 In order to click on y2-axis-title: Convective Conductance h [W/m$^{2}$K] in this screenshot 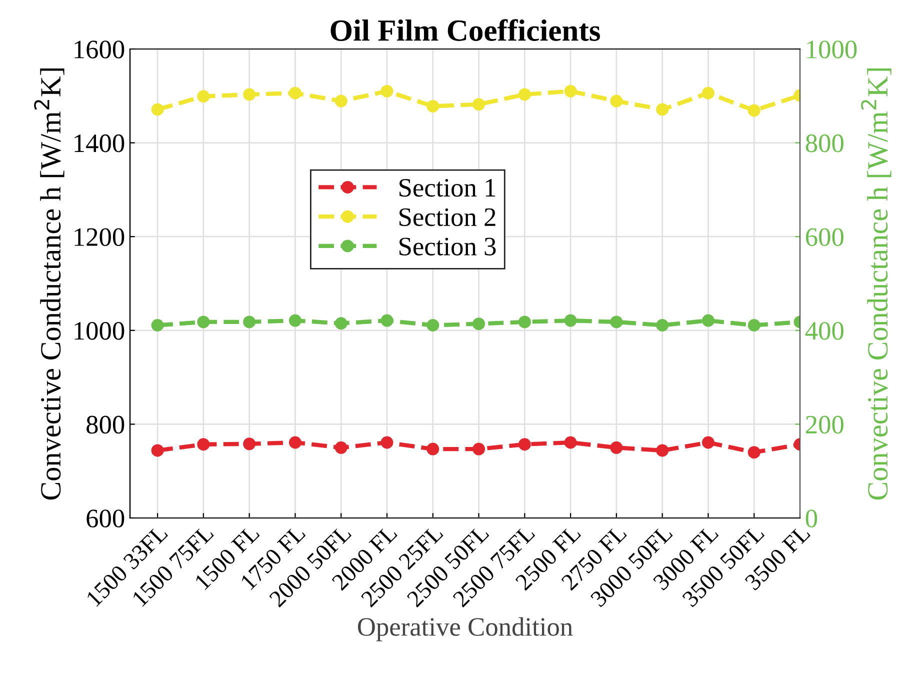, I will do `click(876, 284)`.